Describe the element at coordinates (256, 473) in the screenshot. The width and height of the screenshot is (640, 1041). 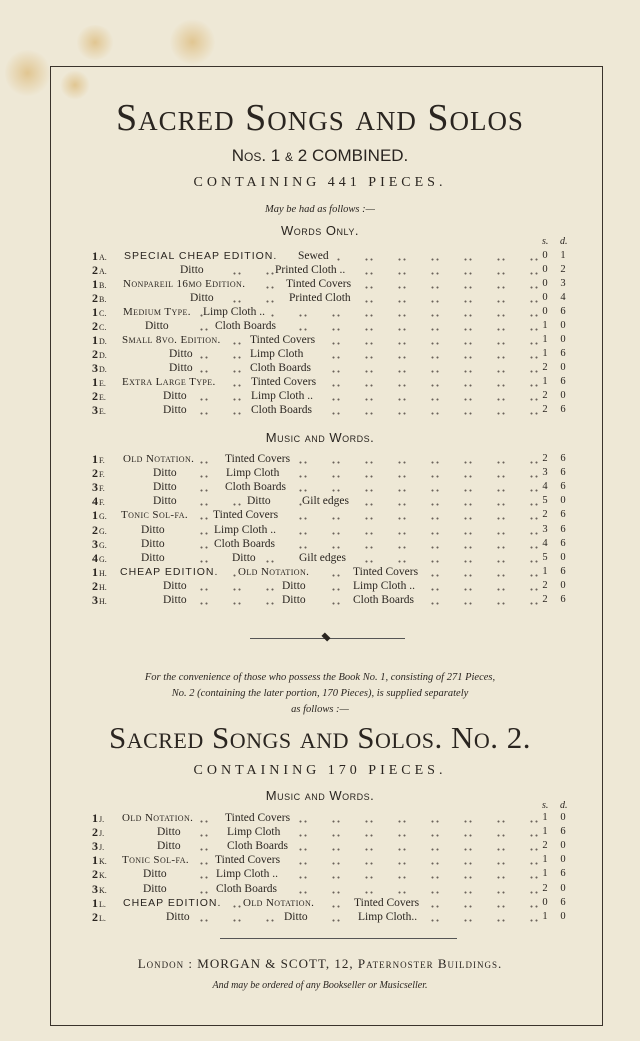
I see `binding-description: Limp Cloth` at that location.